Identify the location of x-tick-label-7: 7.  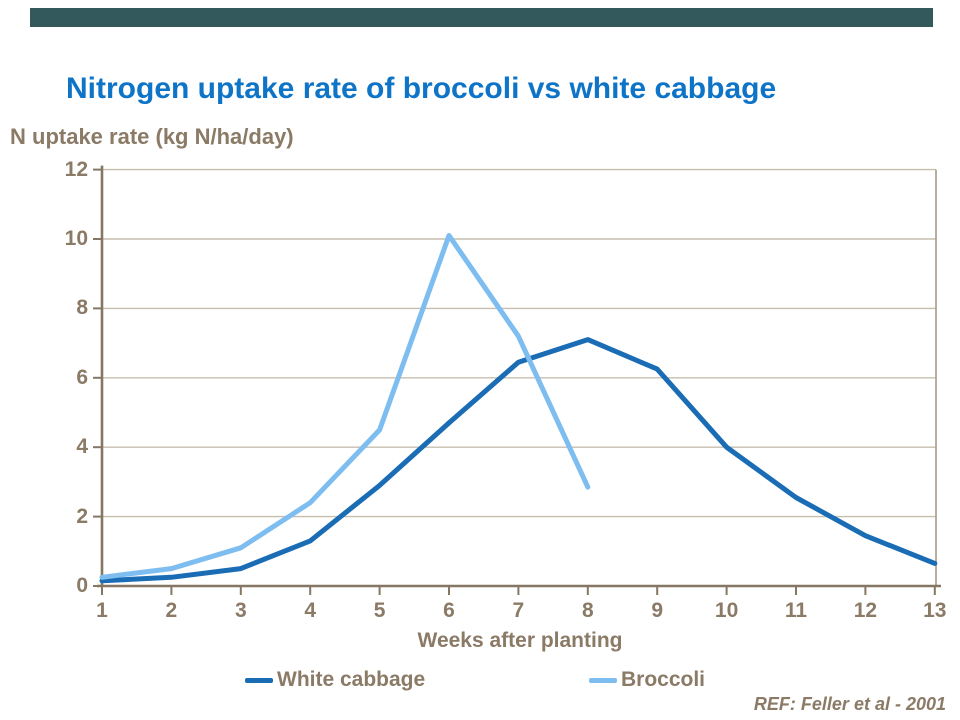
(518, 610).